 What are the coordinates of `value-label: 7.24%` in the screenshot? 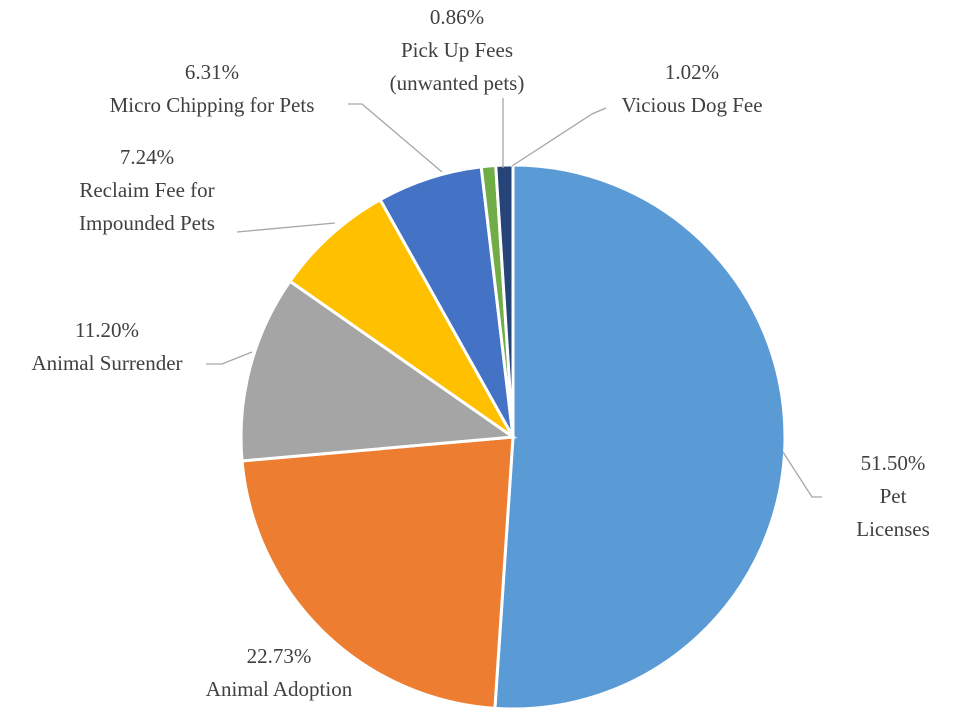 It's located at (147, 157).